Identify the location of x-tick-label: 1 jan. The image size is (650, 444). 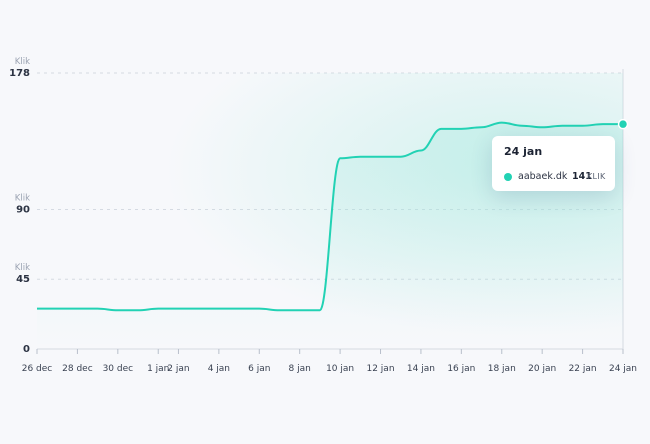
(158, 369).